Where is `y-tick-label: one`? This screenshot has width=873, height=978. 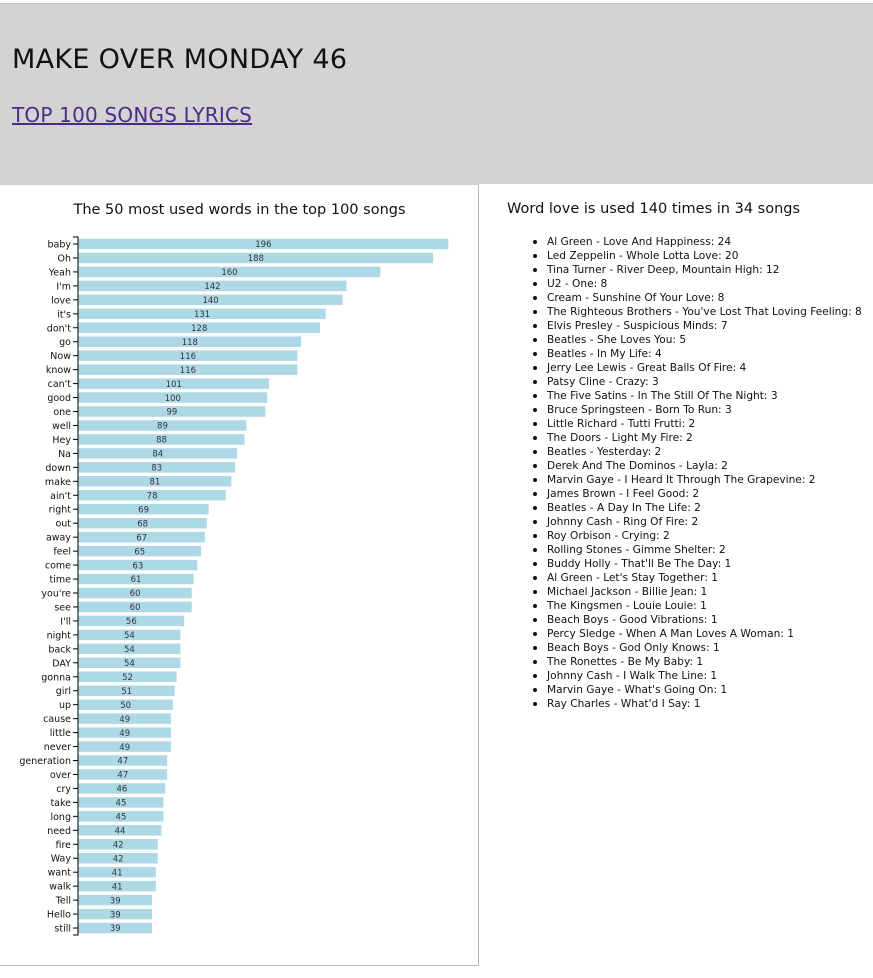
y-tick-label: one is located at coordinates (62, 412).